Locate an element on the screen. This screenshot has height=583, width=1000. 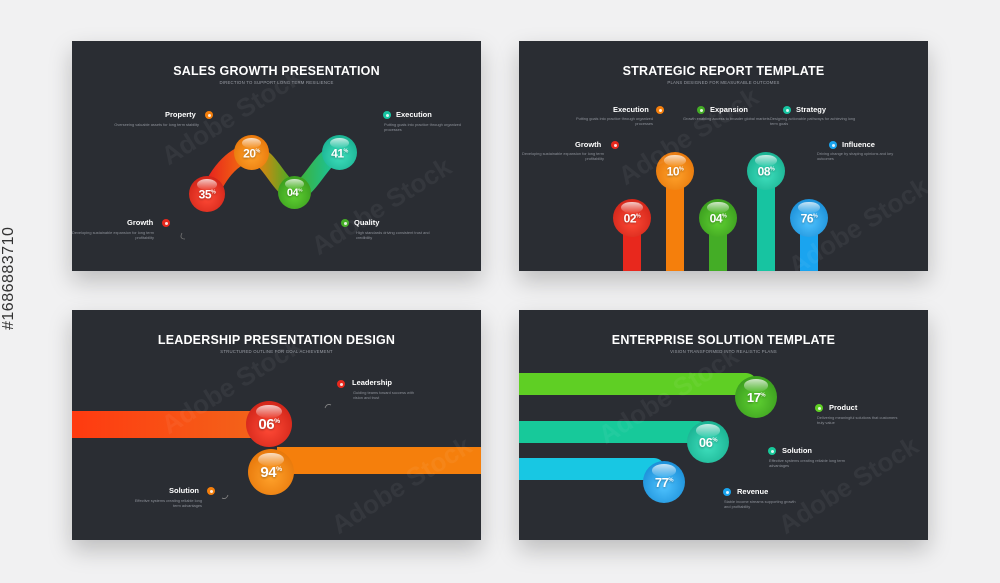
item-label: Leadership is located at coordinates (372, 382).